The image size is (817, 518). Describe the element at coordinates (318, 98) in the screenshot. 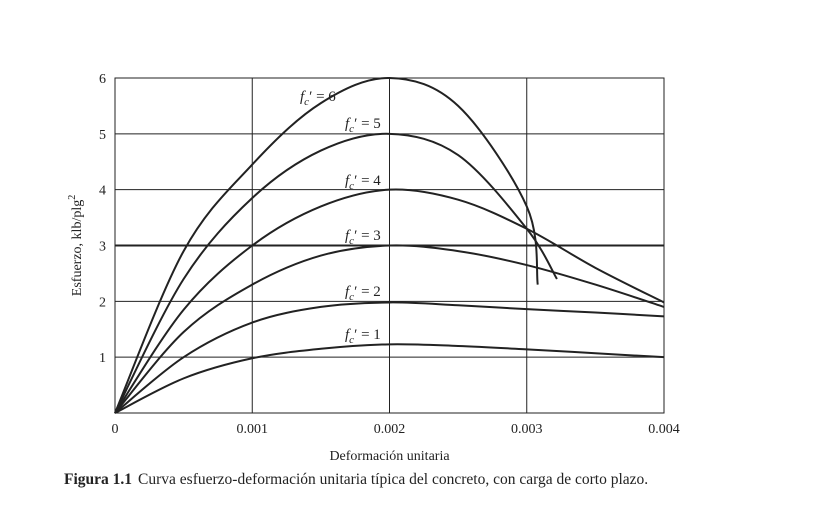

I see `curve-label-fc-6: fc′ = 6` at that location.